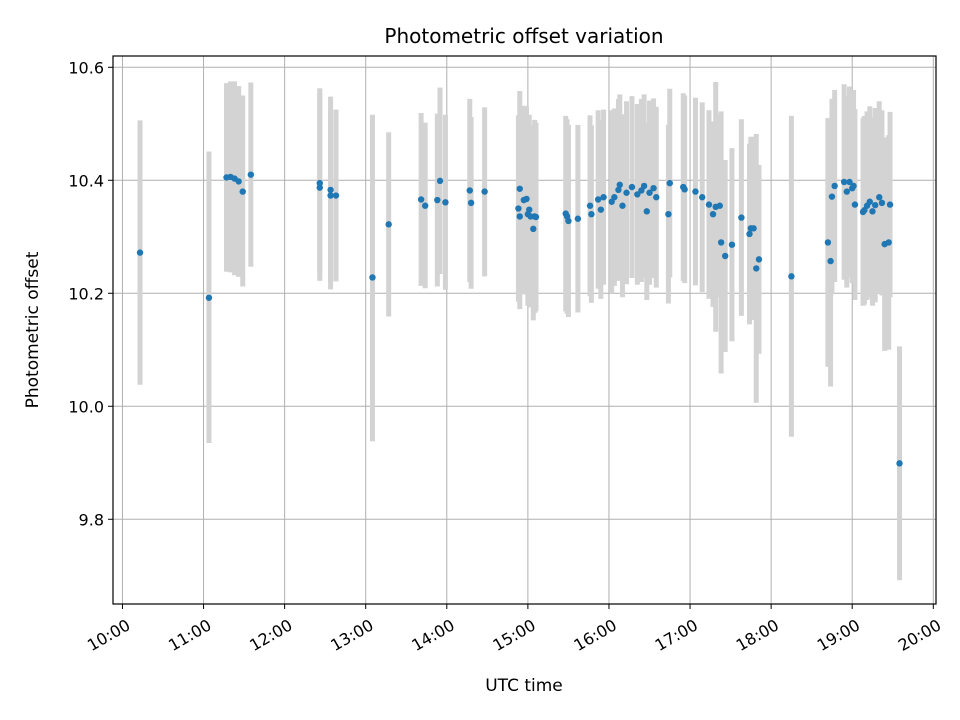 The image size is (960, 720). What do you see at coordinates (91, 519) in the screenshot?
I see `y-tick-label: 9.8` at bounding box center [91, 519].